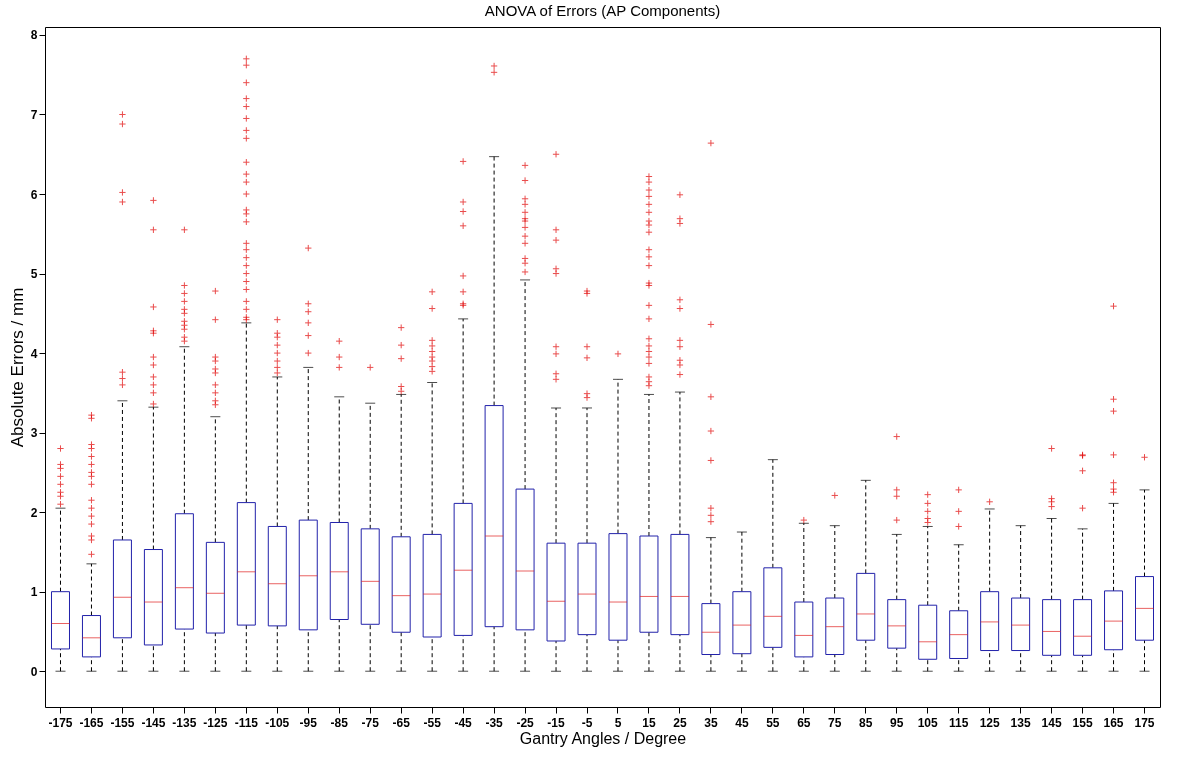  I want to click on x-tick-label: 65, so click(804, 722).